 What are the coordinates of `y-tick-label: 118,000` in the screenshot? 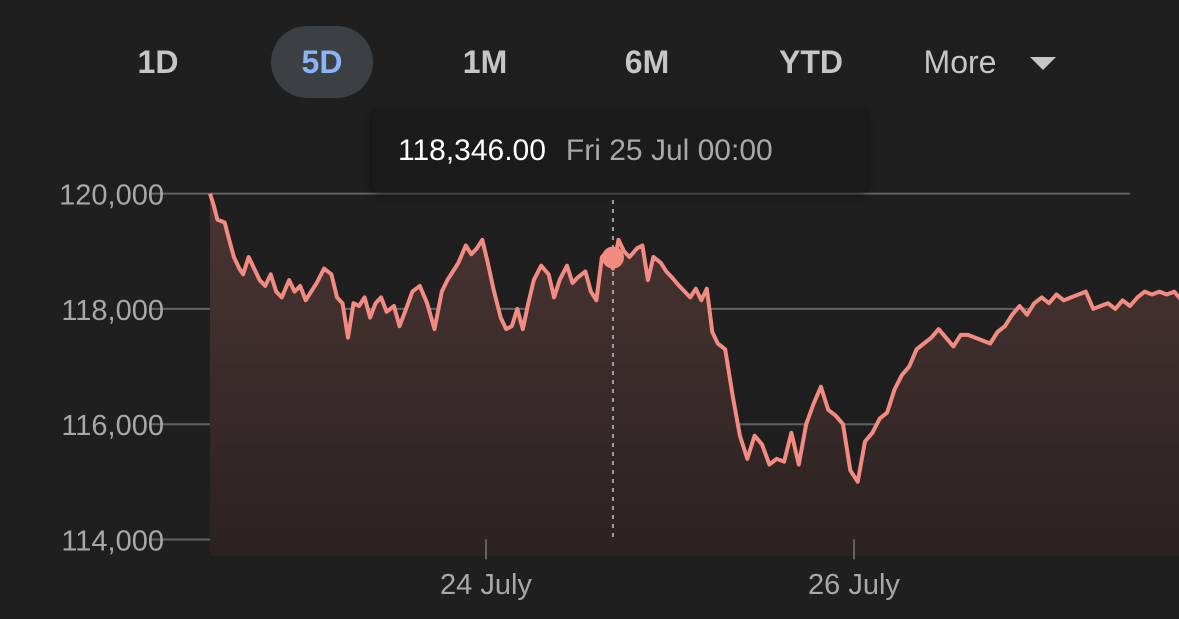 It's located at (112, 311).